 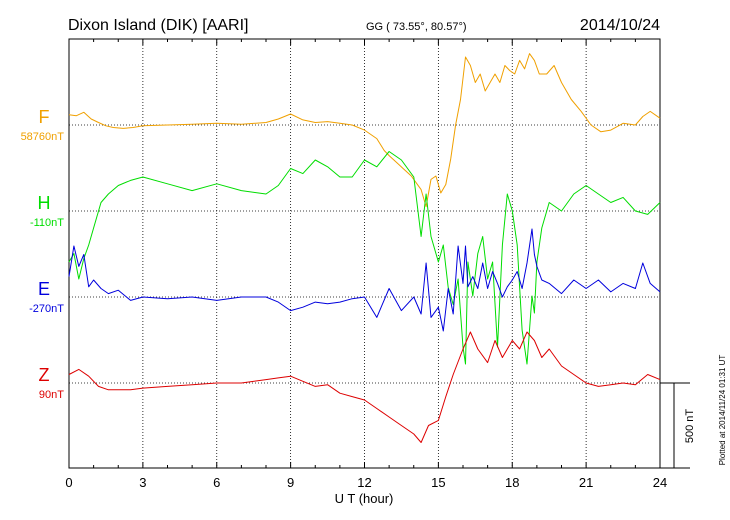 What do you see at coordinates (68, 482) in the screenshot?
I see `x-tick-label: 0` at bounding box center [68, 482].